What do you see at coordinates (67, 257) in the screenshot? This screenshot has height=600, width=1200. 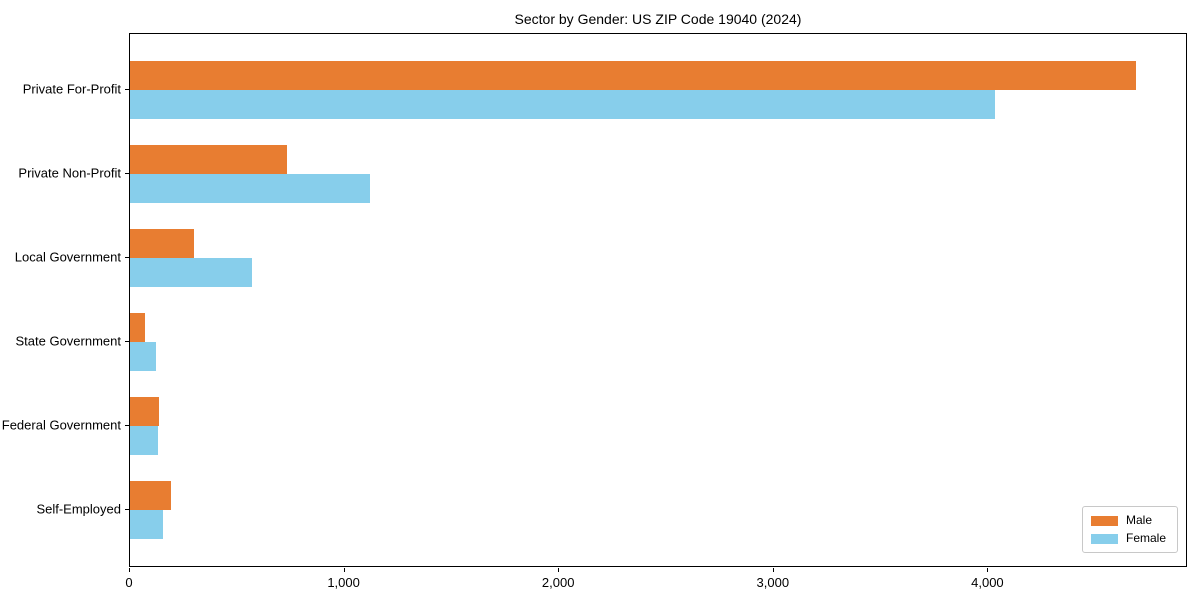 I see `category-label-local-government: Local Government` at bounding box center [67, 257].